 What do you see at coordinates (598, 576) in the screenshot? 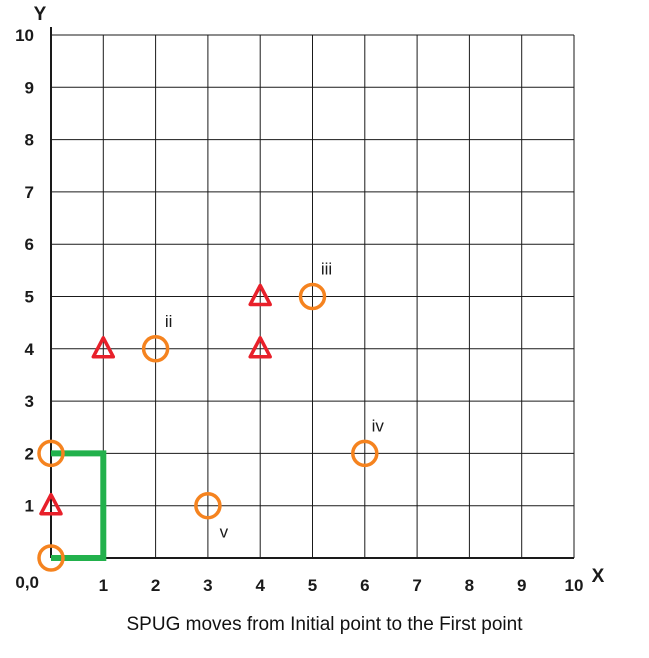
I see `x-axis-title: X` at bounding box center [598, 576].